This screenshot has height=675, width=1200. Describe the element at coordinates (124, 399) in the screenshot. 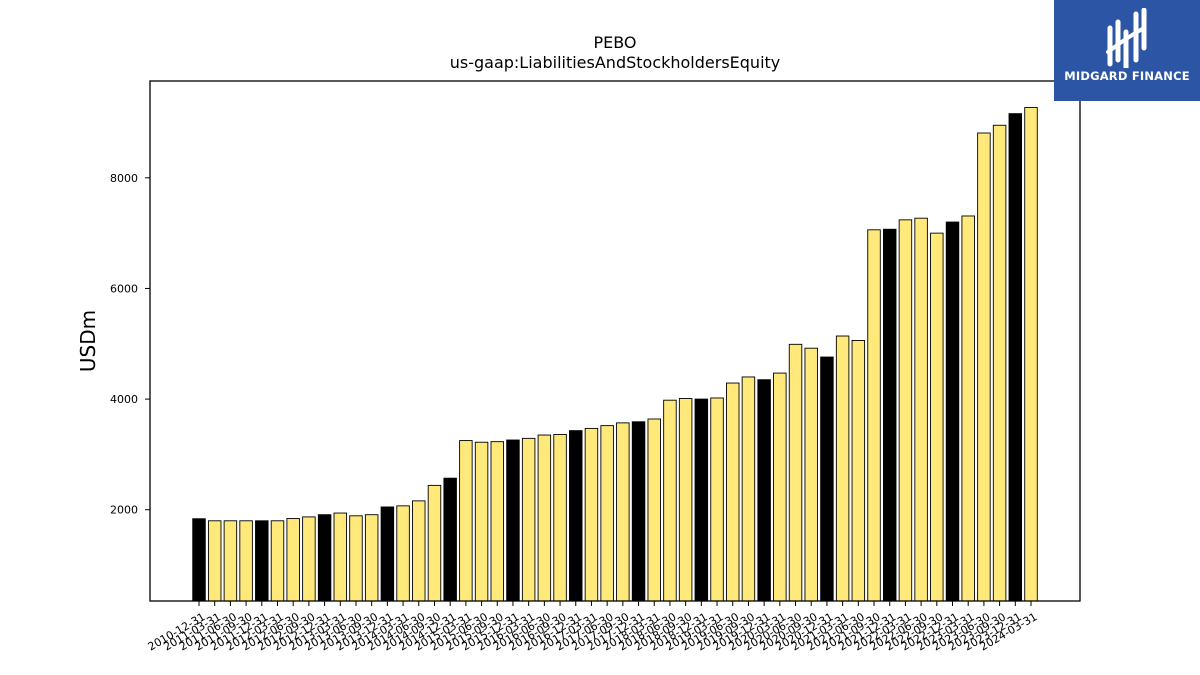

I see `y-tick-label: 4000` at that location.